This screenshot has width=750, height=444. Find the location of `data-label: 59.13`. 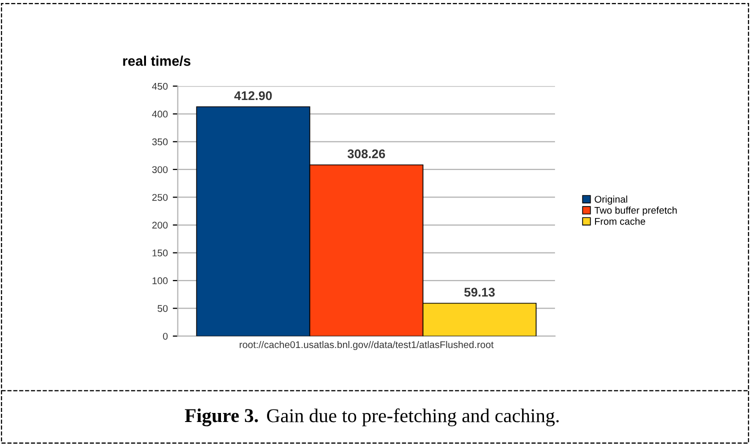

data-label: 59.13 is located at coordinates (479, 292).